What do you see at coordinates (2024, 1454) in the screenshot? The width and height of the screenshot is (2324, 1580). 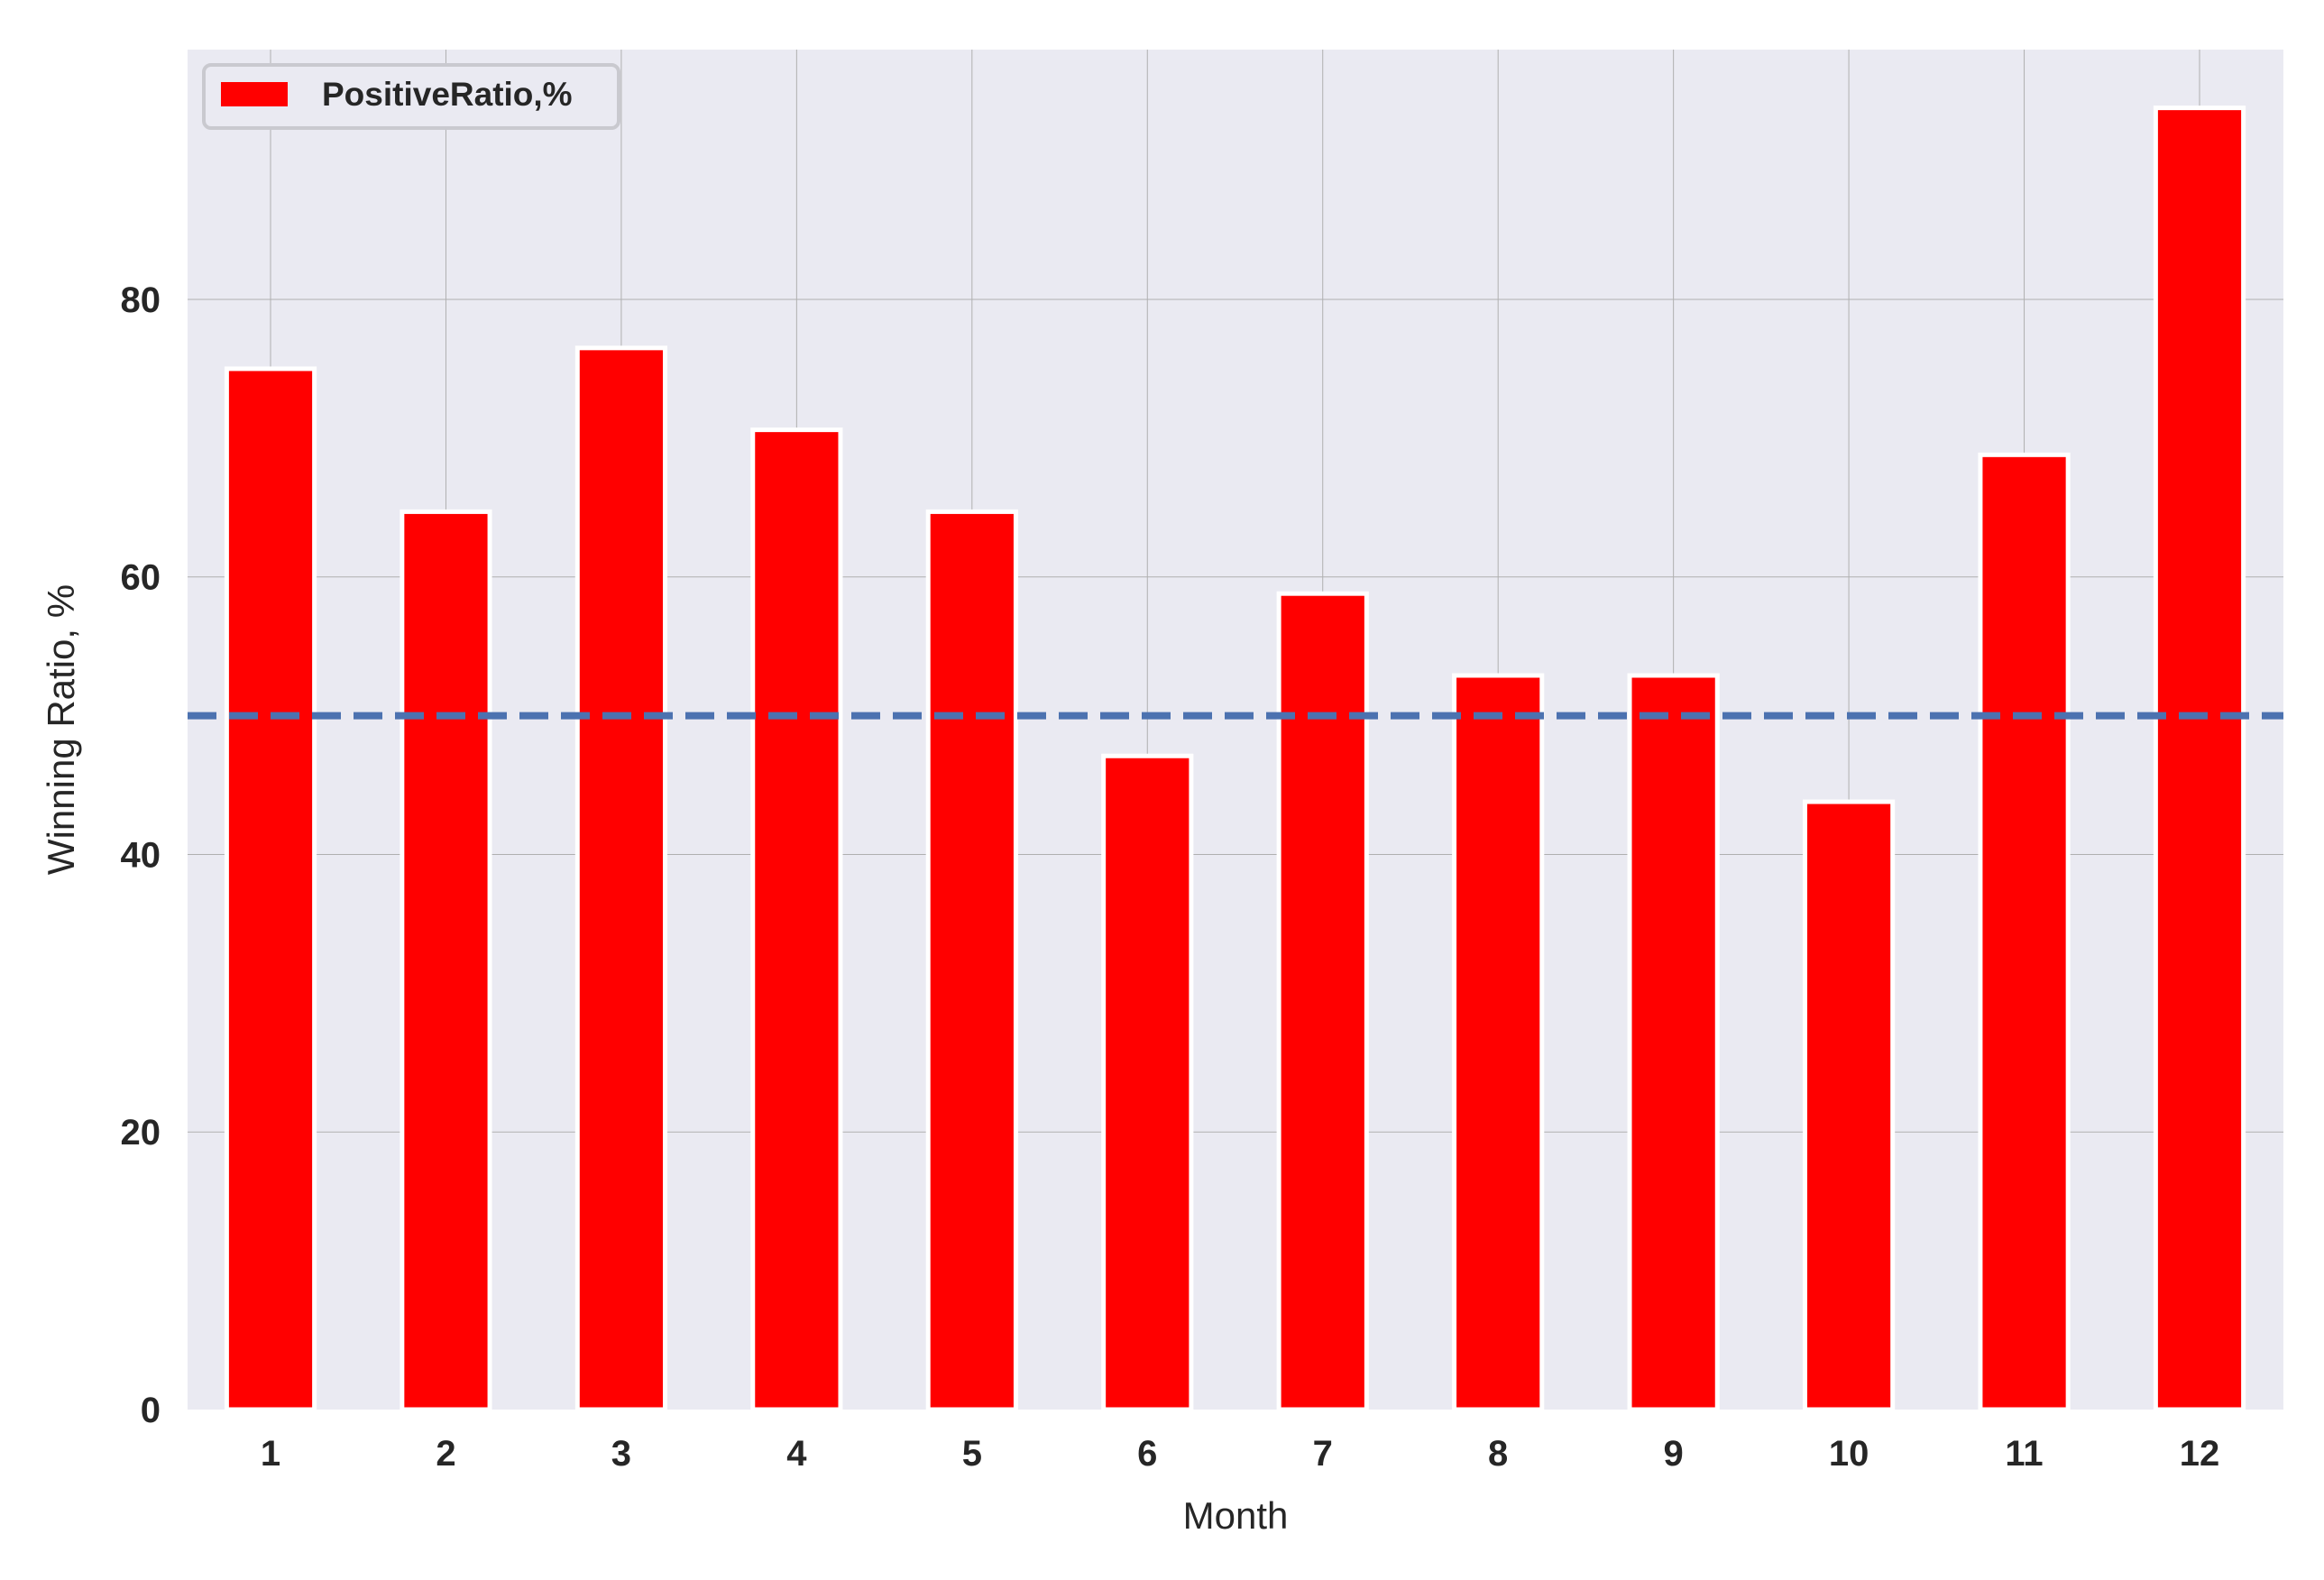 I see `x-tick-label: 11` at bounding box center [2024, 1454].